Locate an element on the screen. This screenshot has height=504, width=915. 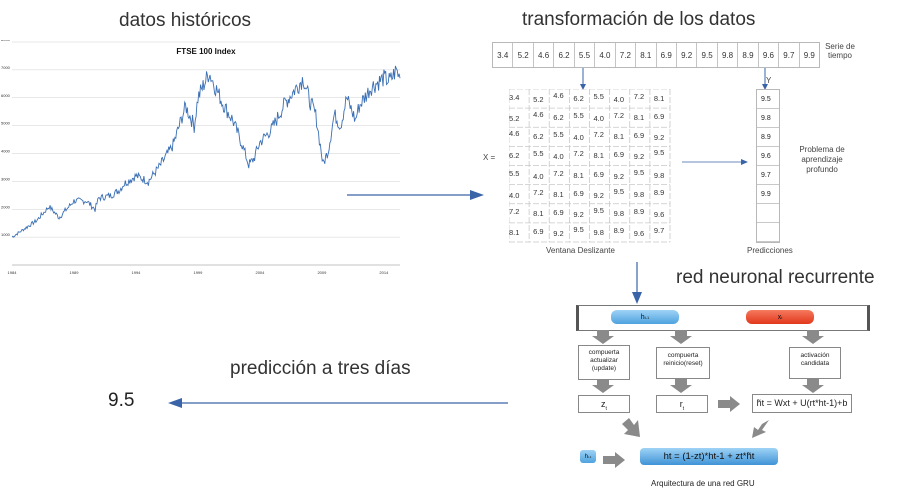
gru-caption: Arquitectura de una red GRU is located at coordinates (703, 483).